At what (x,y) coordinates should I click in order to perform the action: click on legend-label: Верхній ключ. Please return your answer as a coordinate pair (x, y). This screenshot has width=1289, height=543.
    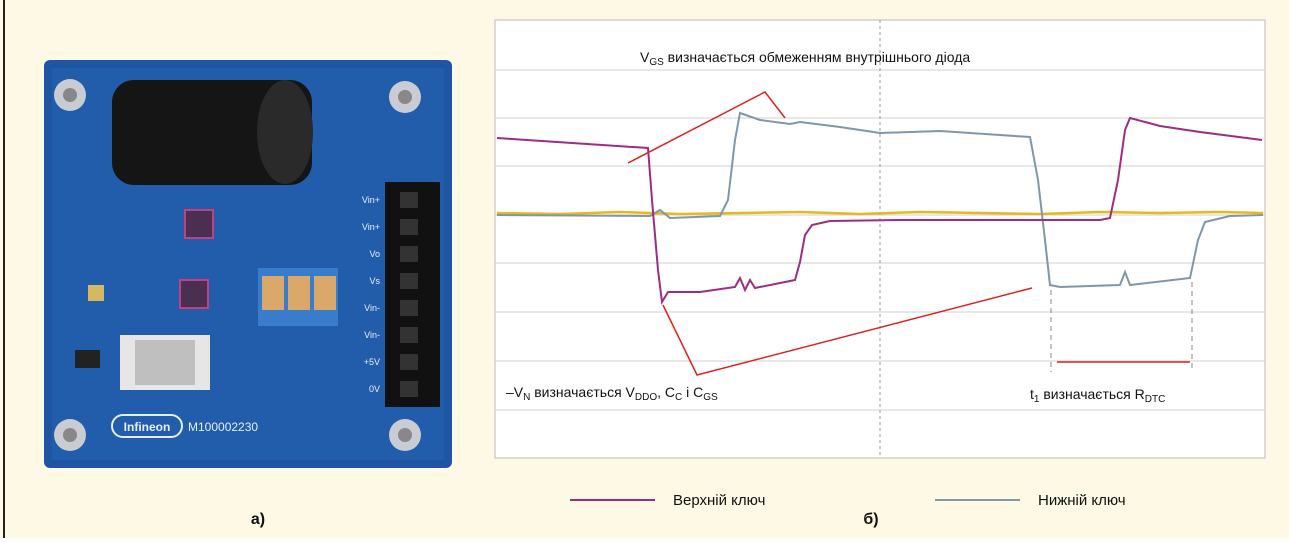
    Looking at the image, I should click on (719, 500).